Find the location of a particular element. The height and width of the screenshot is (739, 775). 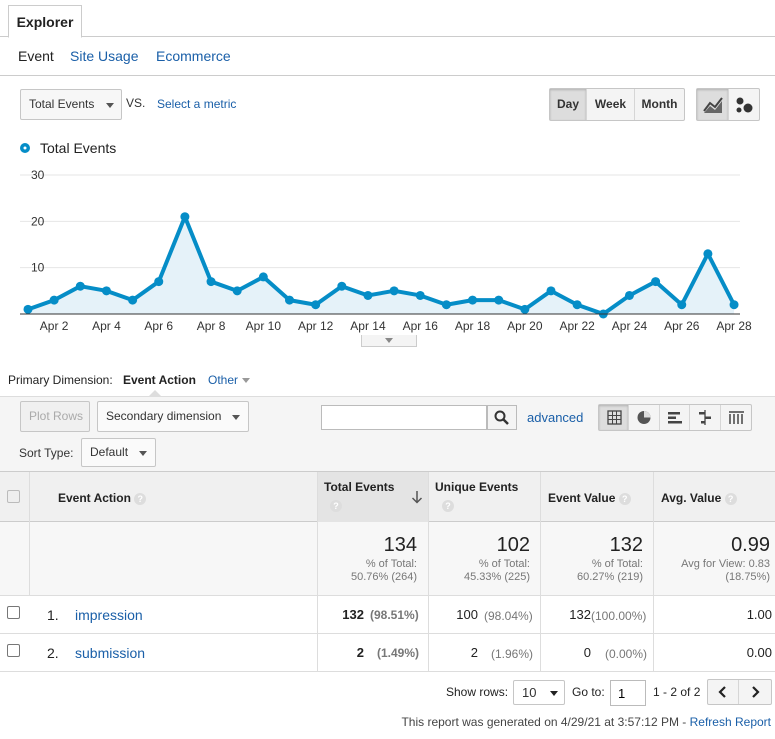

chart-collapse-handle is located at coordinates (389, 341).